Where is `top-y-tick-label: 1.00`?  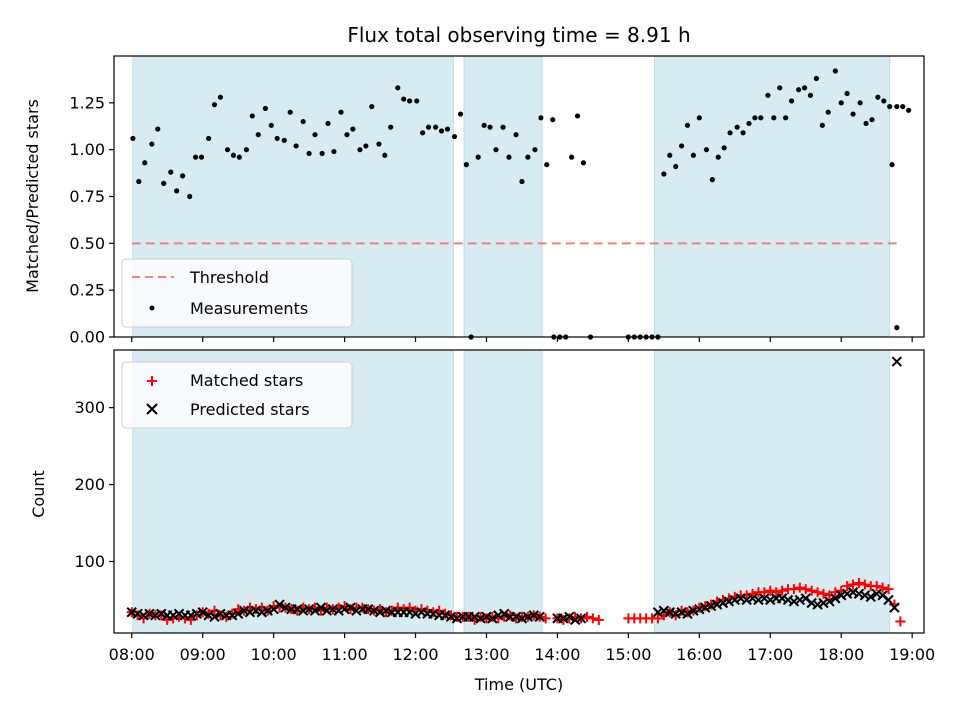 top-y-tick-label: 1.00 is located at coordinates (87, 149).